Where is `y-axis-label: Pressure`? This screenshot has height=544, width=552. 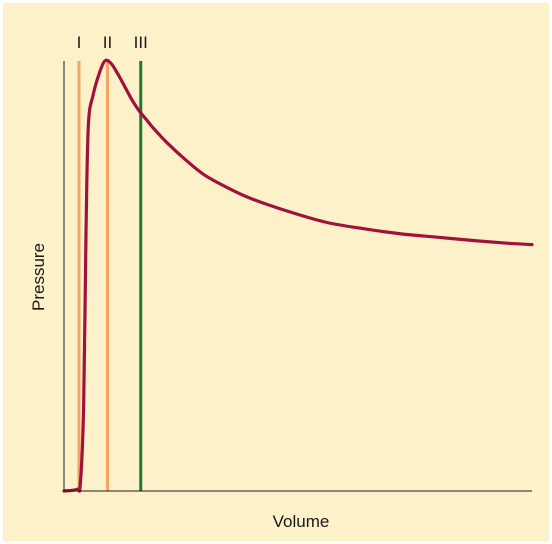
y-axis-label: Pressure is located at coordinates (38, 277).